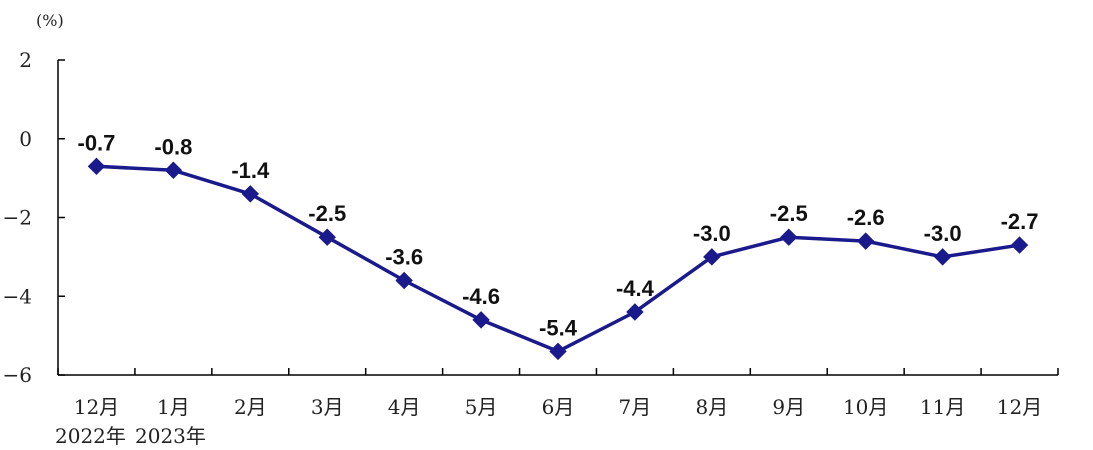  Describe the element at coordinates (17, 375) in the screenshot. I see `y-tick-label: −6` at that location.